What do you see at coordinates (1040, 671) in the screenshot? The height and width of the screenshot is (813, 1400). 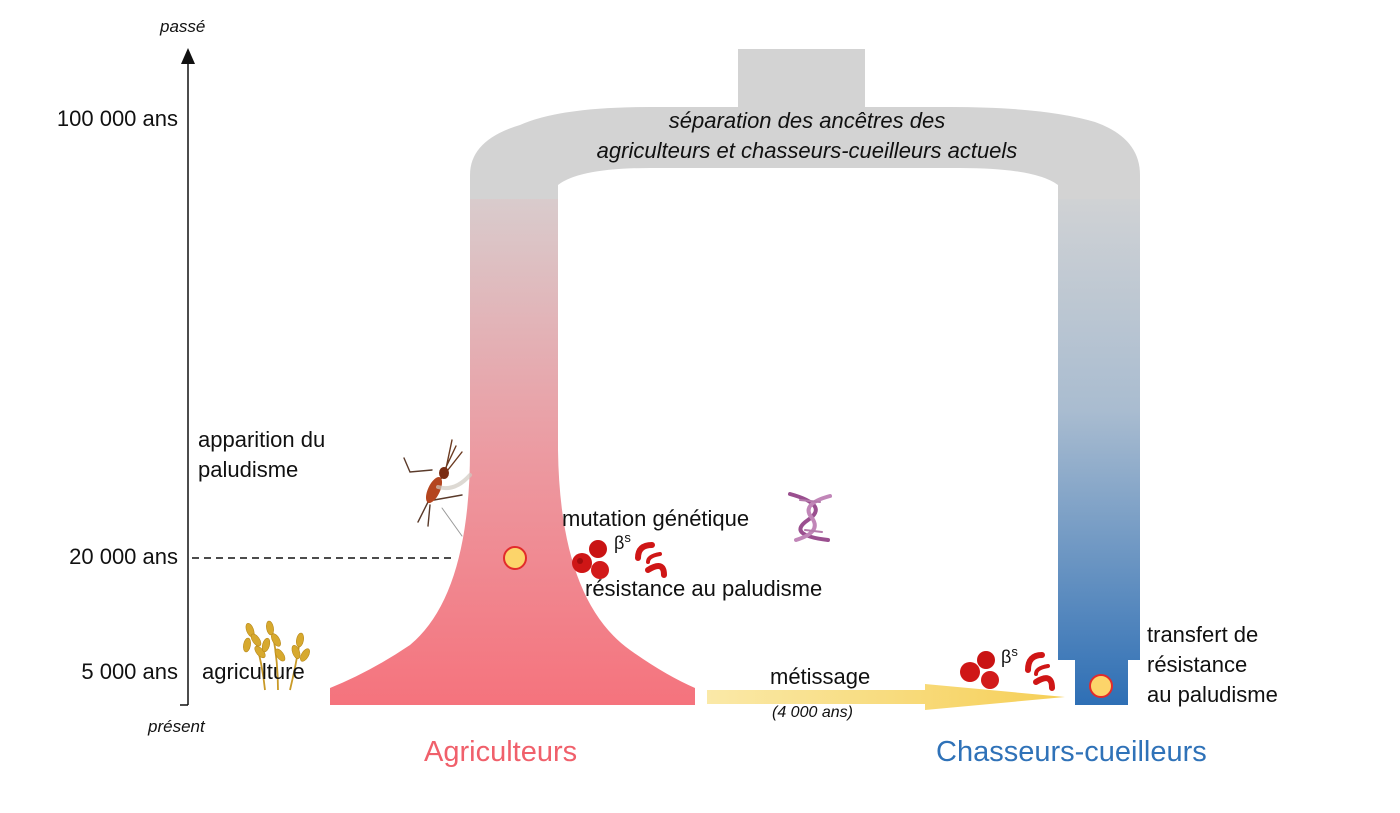 I see `sickle-cell-icon-hunters` at bounding box center [1040, 671].